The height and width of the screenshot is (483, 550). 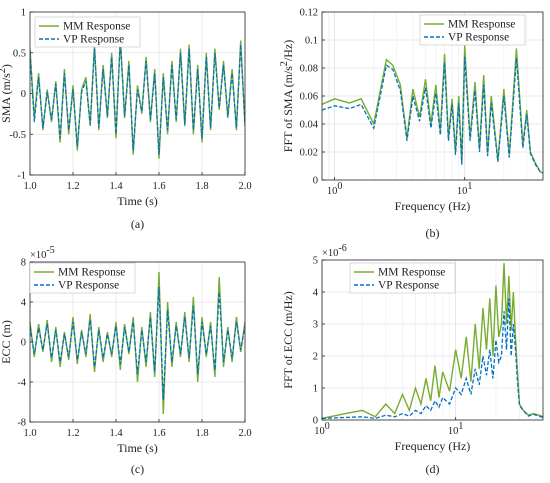 I want to click on y-tick-label: 8, so click(x=23, y=263).